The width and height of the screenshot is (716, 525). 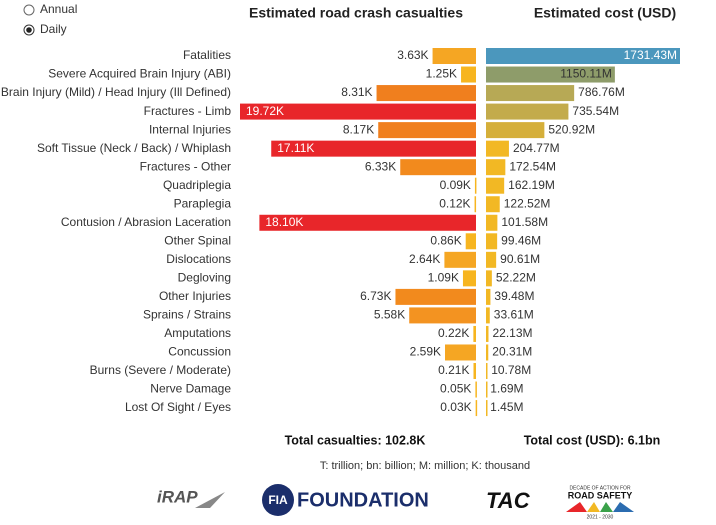 I want to click on value-label: 3.63K, so click(x=412, y=55).